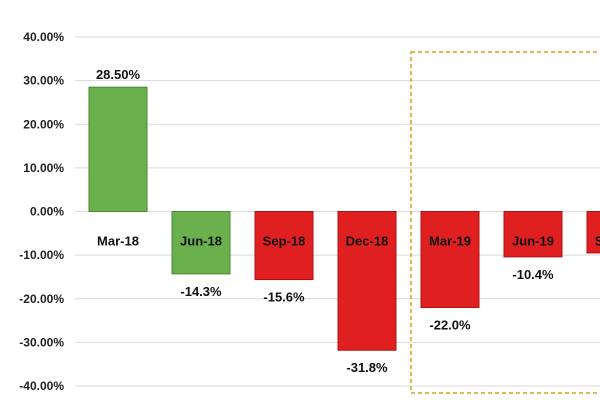  Describe the element at coordinates (41, 386) in the screenshot. I see `y-tick-label: -40.00%` at that location.